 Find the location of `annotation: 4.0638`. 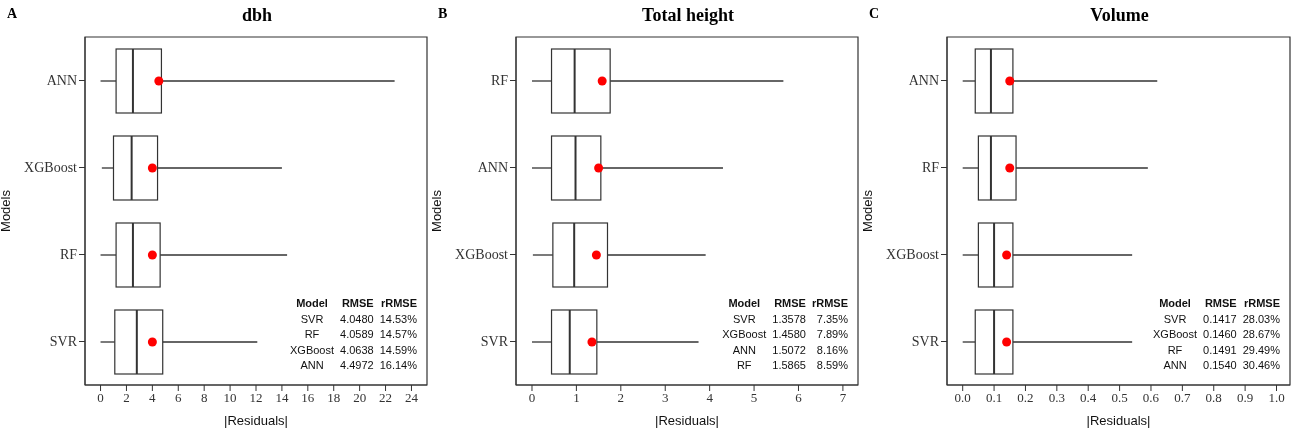

annotation: 4.0638 is located at coordinates (357, 350).